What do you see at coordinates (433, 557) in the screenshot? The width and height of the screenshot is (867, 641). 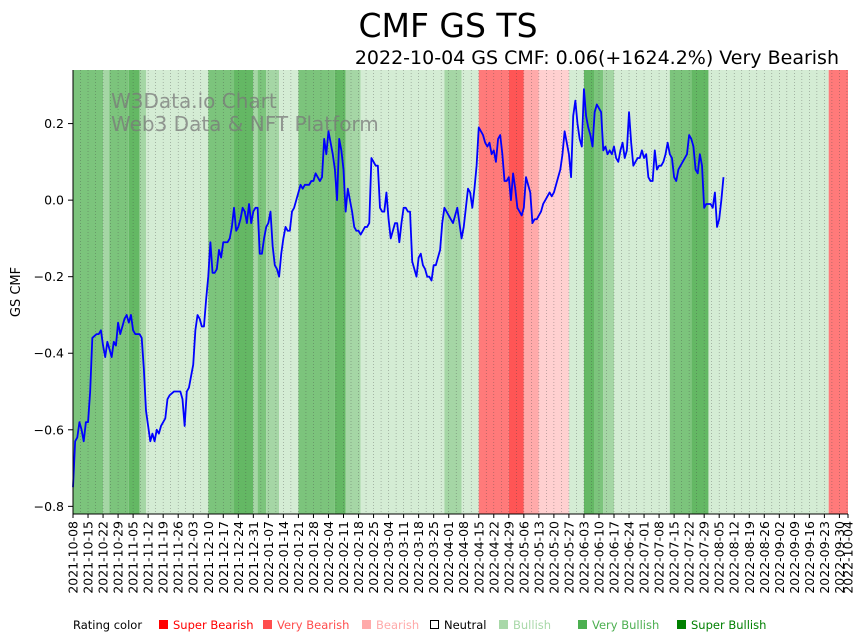 I see `x-tick-label-24: 2022-03-25` at bounding box center [433, 557].